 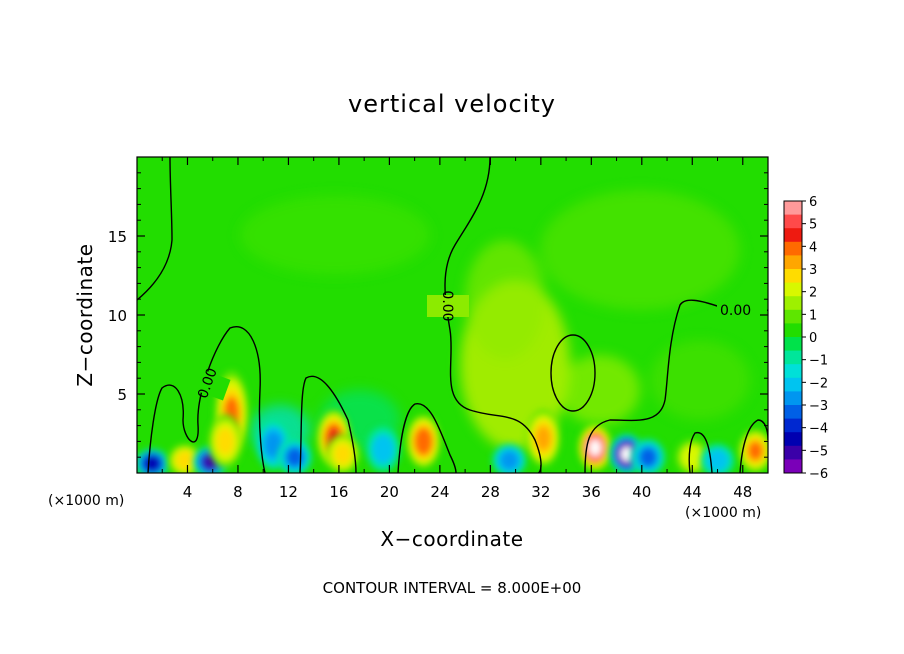 What do you see at coordinates (540, 492) in the screenshot?
I see `x-tick-label: 32` at bounding box center [540, 492].